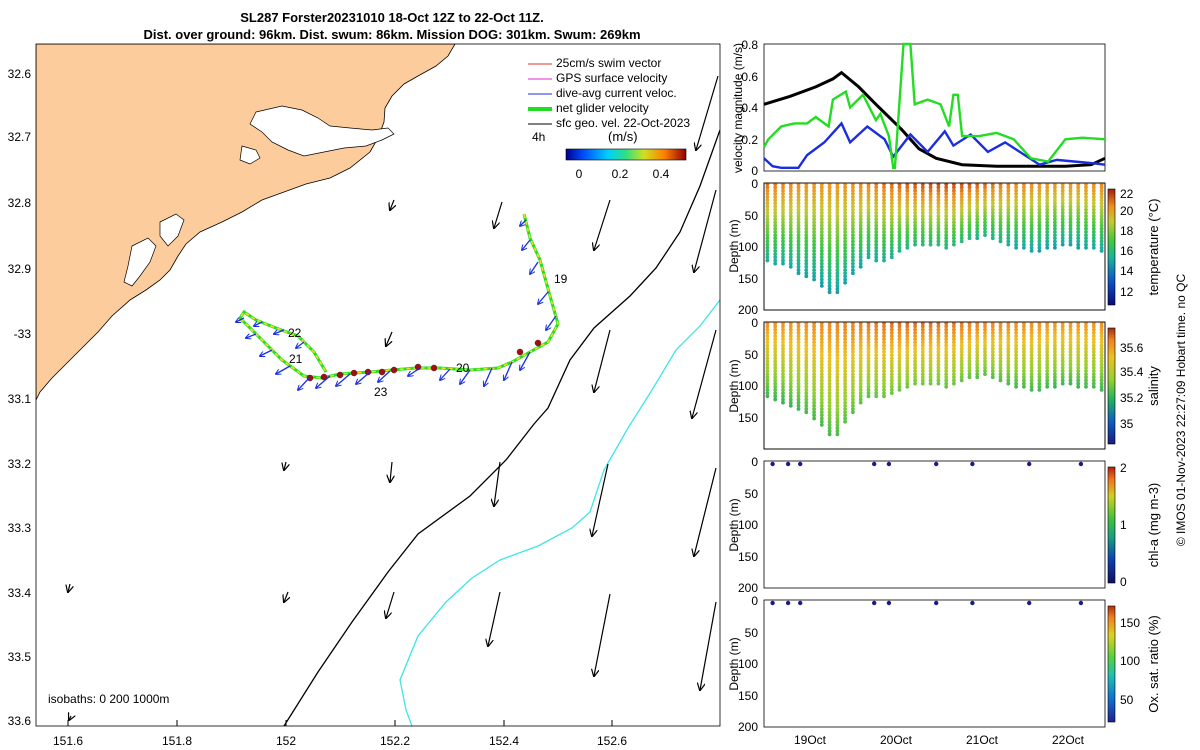 The width and height of the screenshot is (1200, 750). Describe the element at coordinates (1111, 247) in the screenshot. I see `temperature-colorbar` at that location.